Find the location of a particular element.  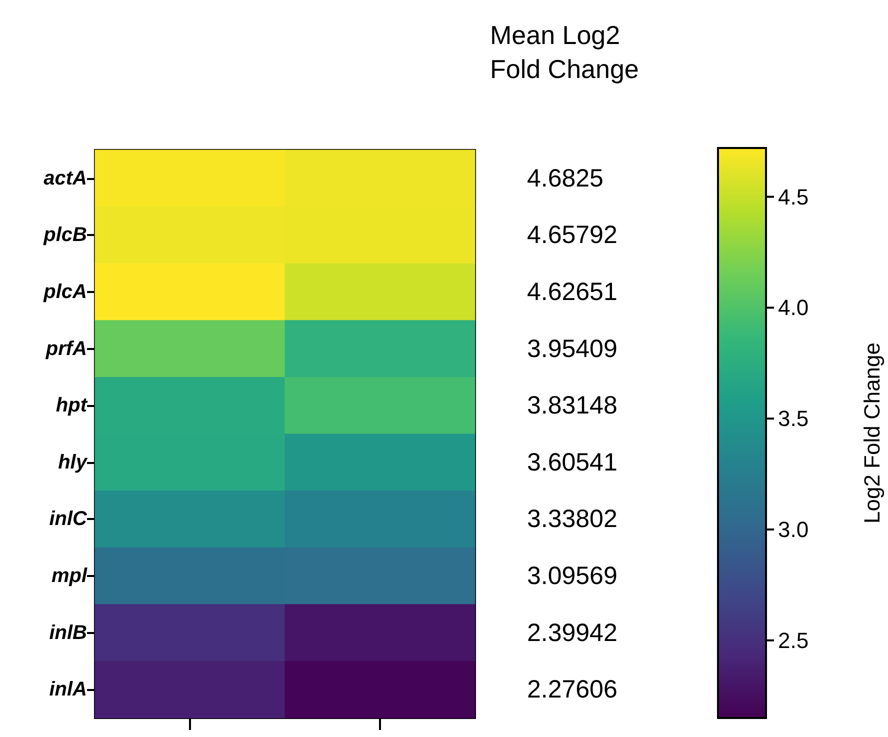

y2-tick-label: 4.65792 is located at coordinates (572, 235).